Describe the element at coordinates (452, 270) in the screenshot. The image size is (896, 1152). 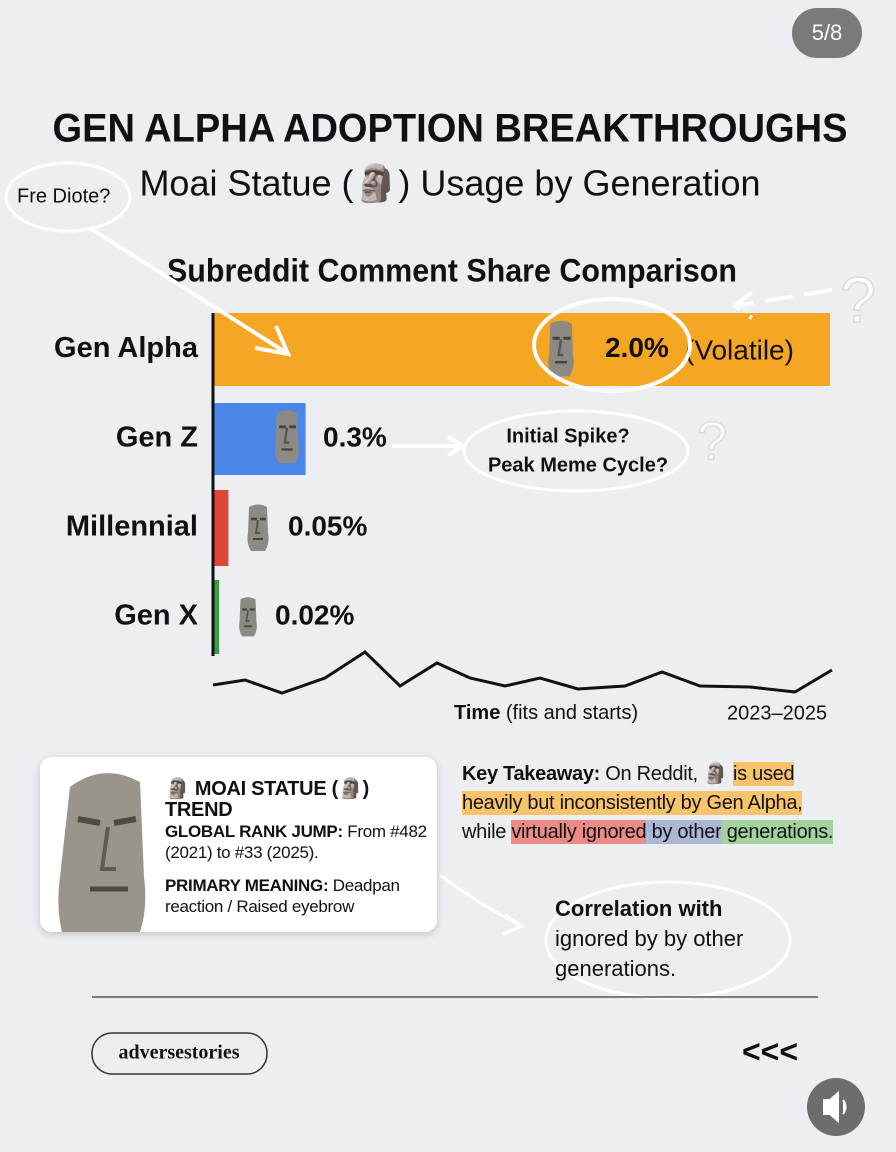
I see `chart-title: Subreddit Comment Share Comparison` at that location.